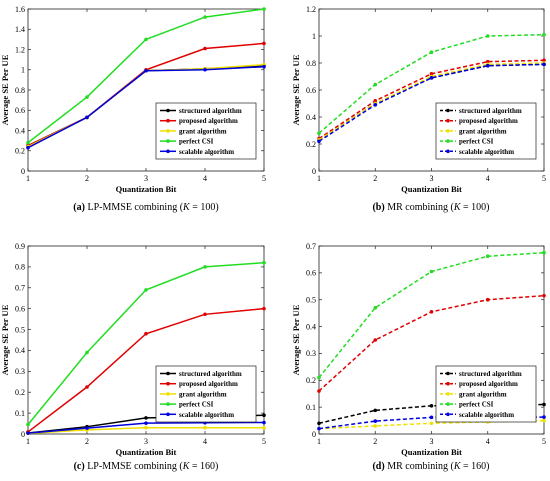 The image size is (550, 481). Describe the element at coordinates (20, 329) in the screenshot. I see `y-tick-label: 0.5` at that location.